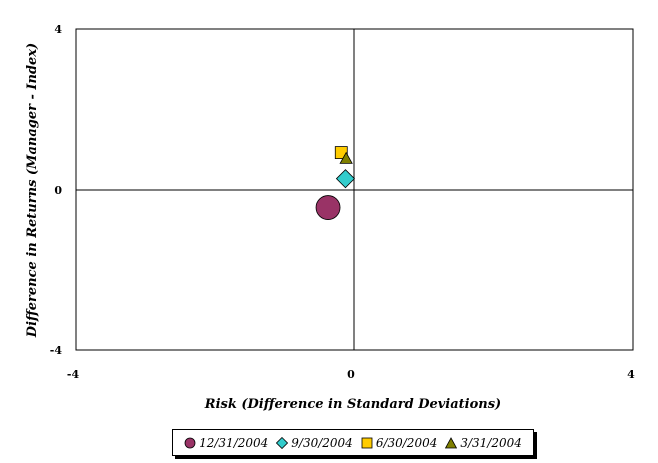 This screenshot has height=463, width=658. What do you see at coordinates (322, 442) in the screenshot?
I see `legend-label: 9/30/2004` at bounding box center [322, 442].